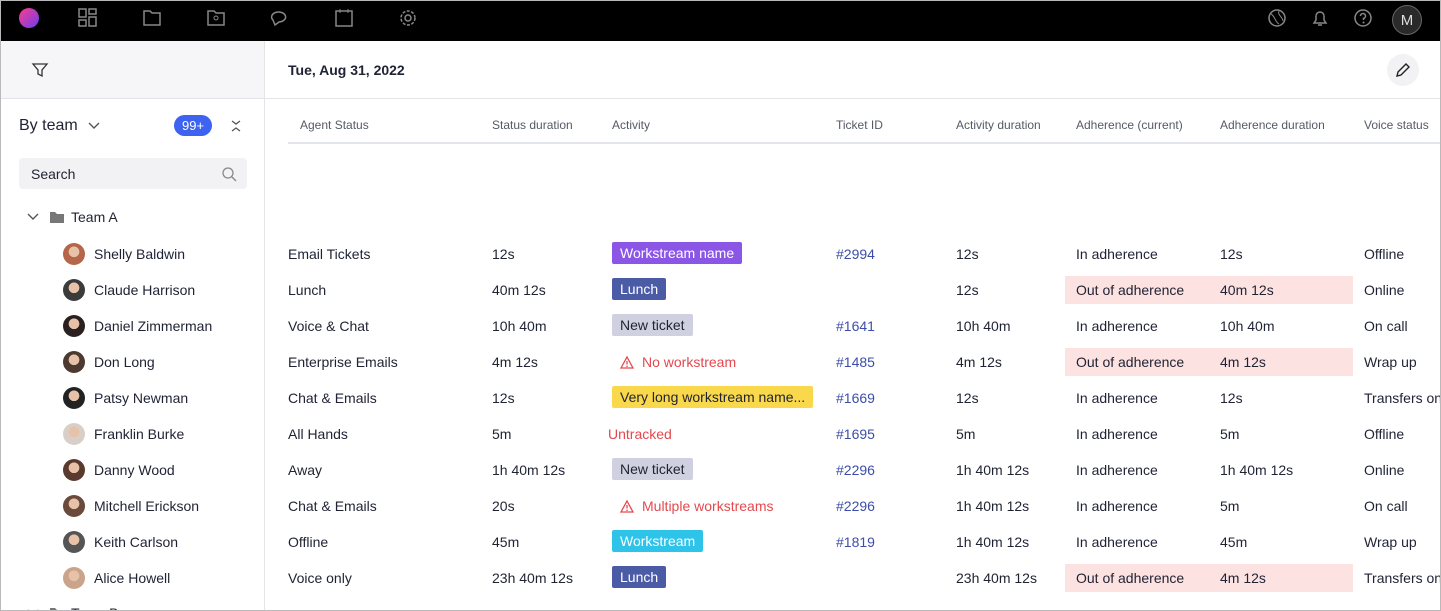 Image resolution: width=1441 pixels, height=611 pixels. Describe the element at coordinates (677, 253) in the screenshot. I see `activity-badge: Workstream name` at that location.